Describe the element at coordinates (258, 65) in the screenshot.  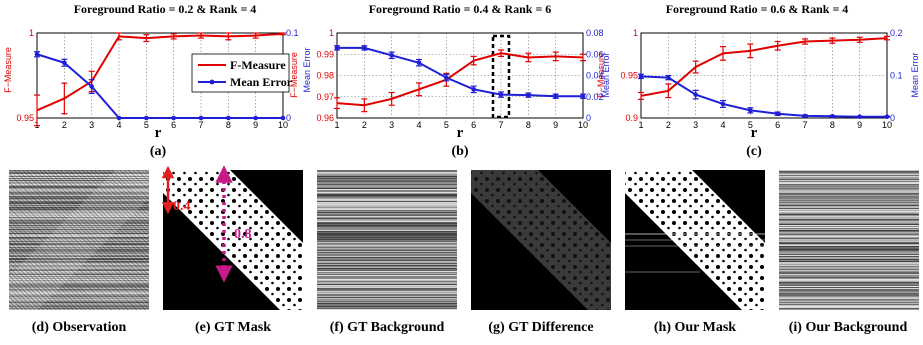
I see `legend-label-f-measure: F-Measure` at that location.